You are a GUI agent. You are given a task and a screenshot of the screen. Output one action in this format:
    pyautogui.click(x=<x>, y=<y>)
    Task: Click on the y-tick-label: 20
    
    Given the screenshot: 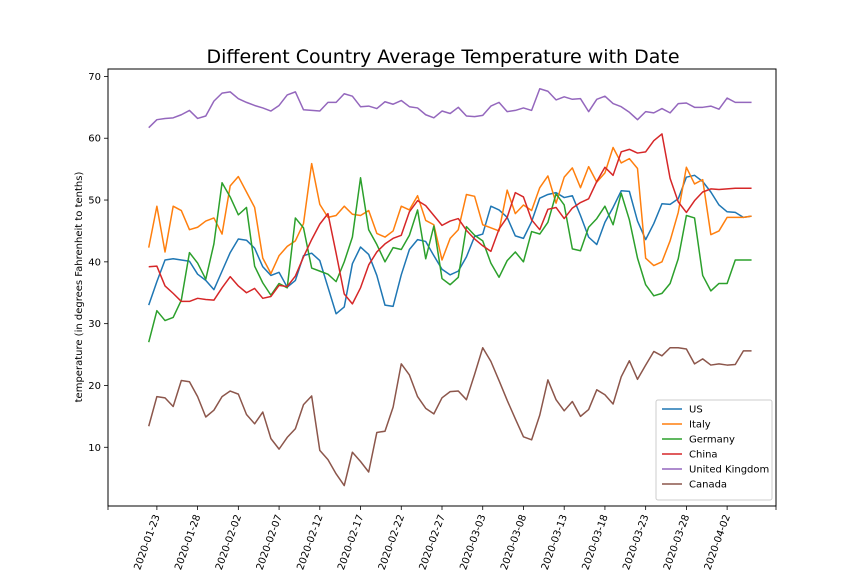 What is the action you would take?
    pyautogui.click(x=94, y=386)
    